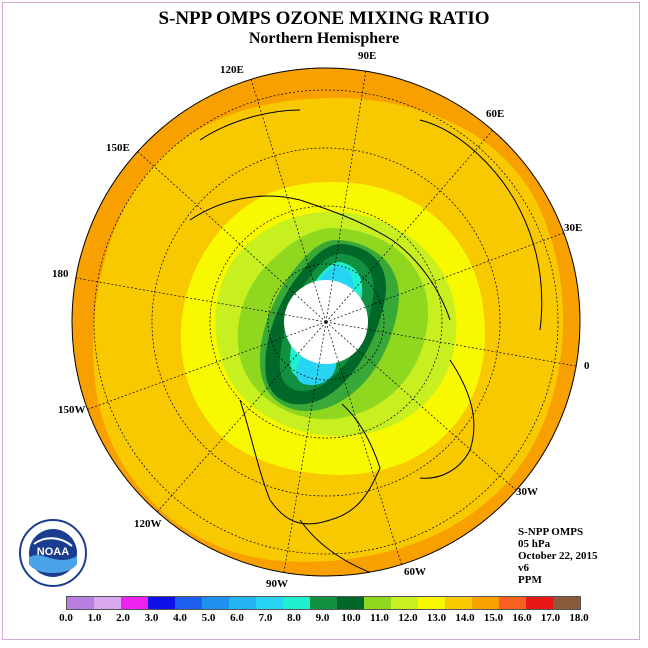 This screenshot has width=648, height=648. What do you see at coordinates (587, 366) in the screenshot?
I see `lon-label-0: 0` at bounding box center [587, 366].